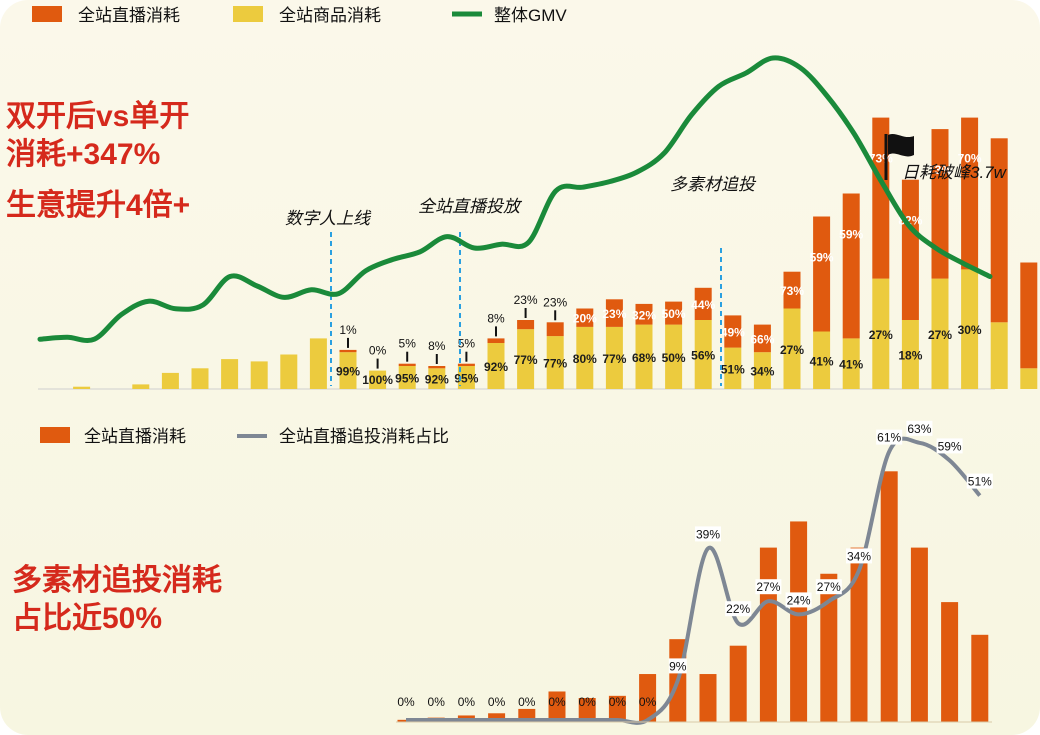 The image size is (1040, 735). Describe the element at coordinates (348, 330) in the screenshot. I see `live-share-label: 1%` at that location.